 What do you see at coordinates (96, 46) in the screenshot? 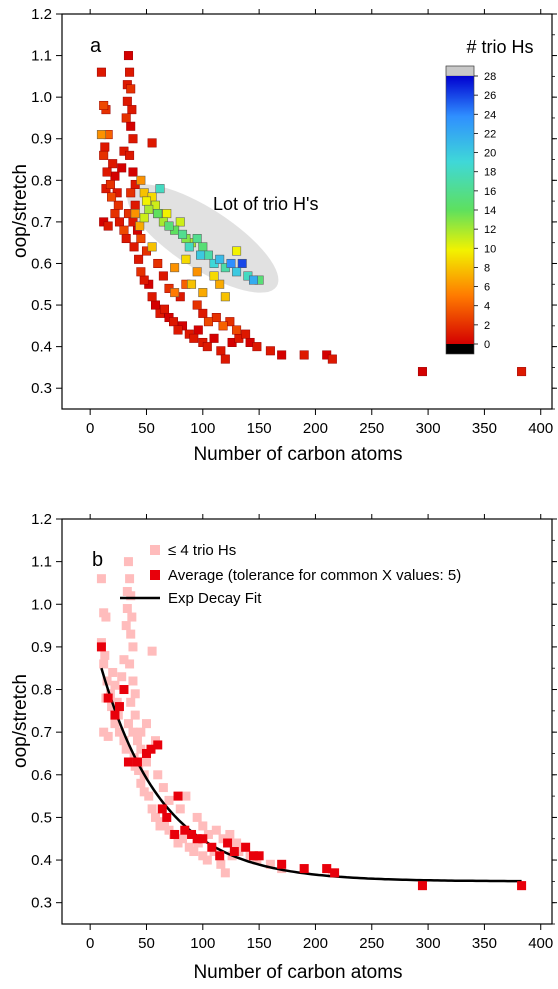
I see `panel-letter-a: a` at bounding box center [96, 46].